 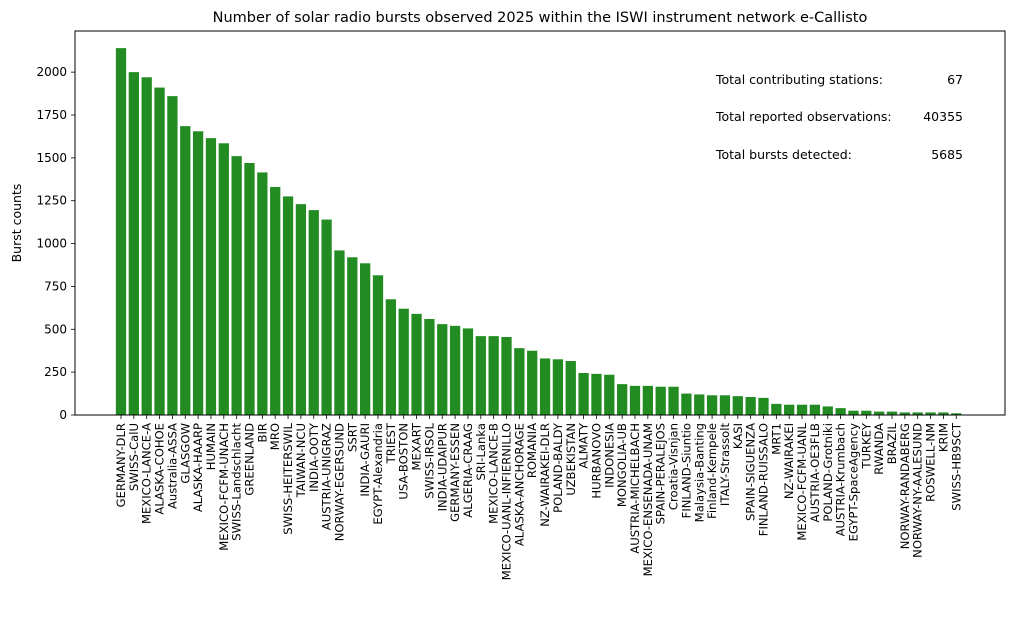 What do you see at coordinates (803, 116) in the screenshot?
I see `annotation-observations-label: Total reported observations:` at bounding box center [803, 116].